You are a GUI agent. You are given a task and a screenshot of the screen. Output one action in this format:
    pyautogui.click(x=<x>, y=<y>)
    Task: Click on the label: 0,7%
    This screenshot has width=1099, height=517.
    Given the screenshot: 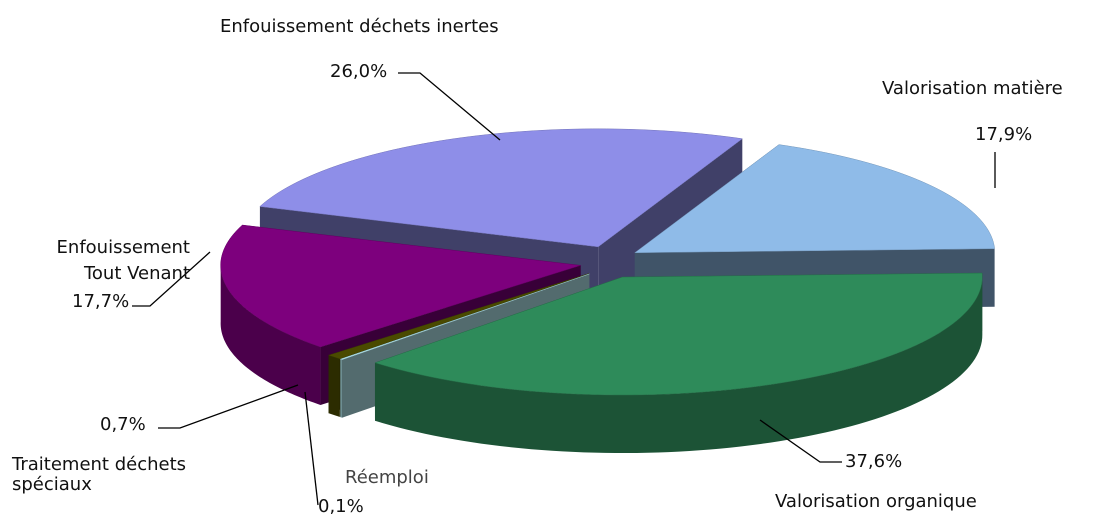 What is the action you would take?
    pyautogui.click(x=123, y=424)
    